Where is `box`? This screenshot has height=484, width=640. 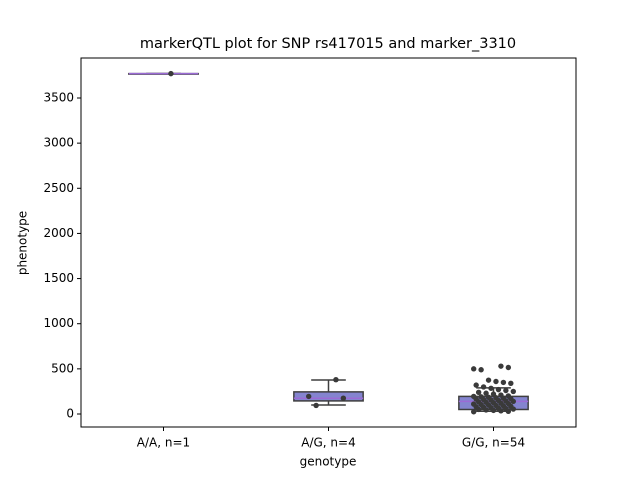
box is located at coordinates (328, 396).